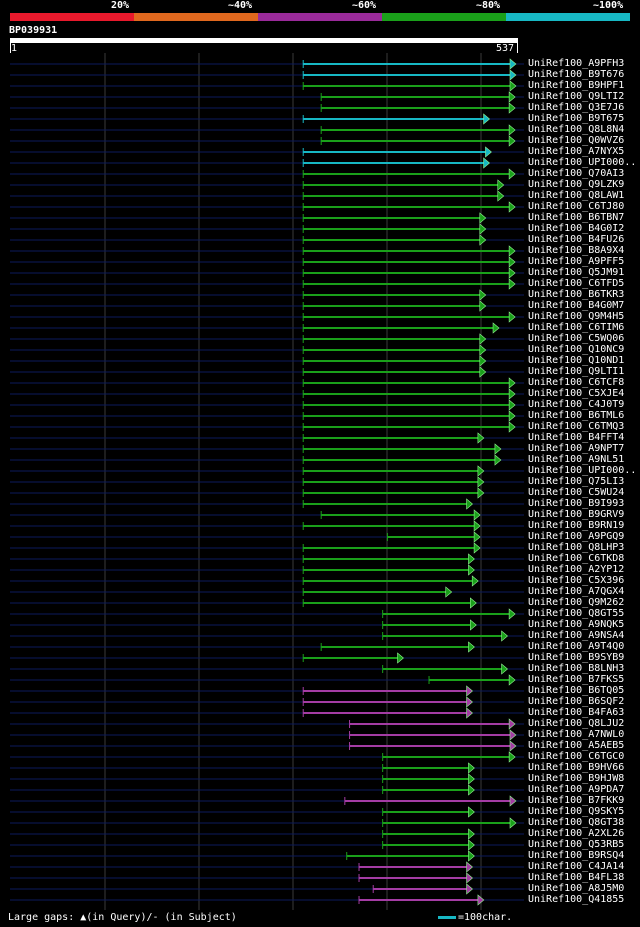 This screenshot has width=640, height=927. I want to click on hit-label: UniRef100_A8J5M0, so click(576, 888).